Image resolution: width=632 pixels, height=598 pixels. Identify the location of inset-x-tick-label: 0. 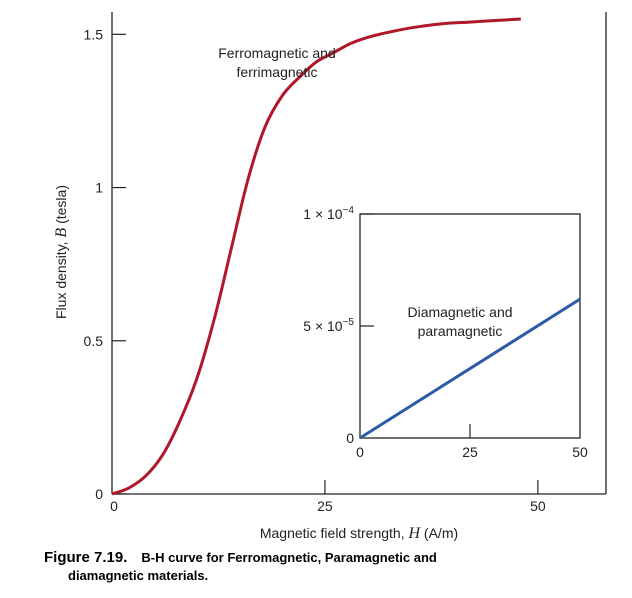
(360, 452).